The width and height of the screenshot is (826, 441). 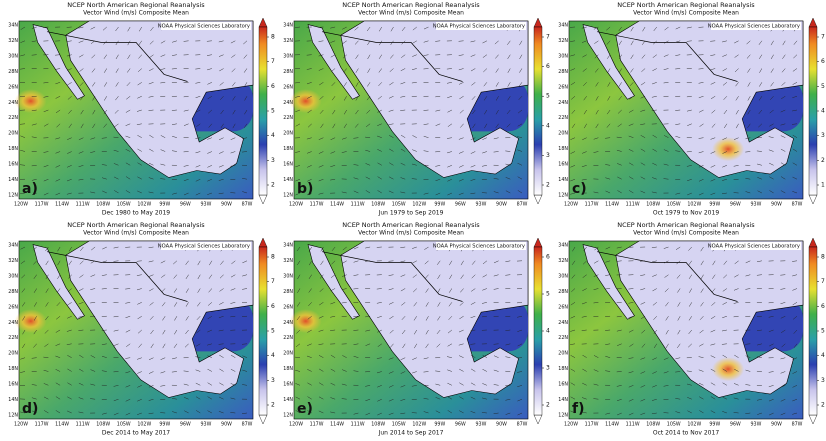 I want to click on colorbar-label: 2, so click(x=548, y=405).